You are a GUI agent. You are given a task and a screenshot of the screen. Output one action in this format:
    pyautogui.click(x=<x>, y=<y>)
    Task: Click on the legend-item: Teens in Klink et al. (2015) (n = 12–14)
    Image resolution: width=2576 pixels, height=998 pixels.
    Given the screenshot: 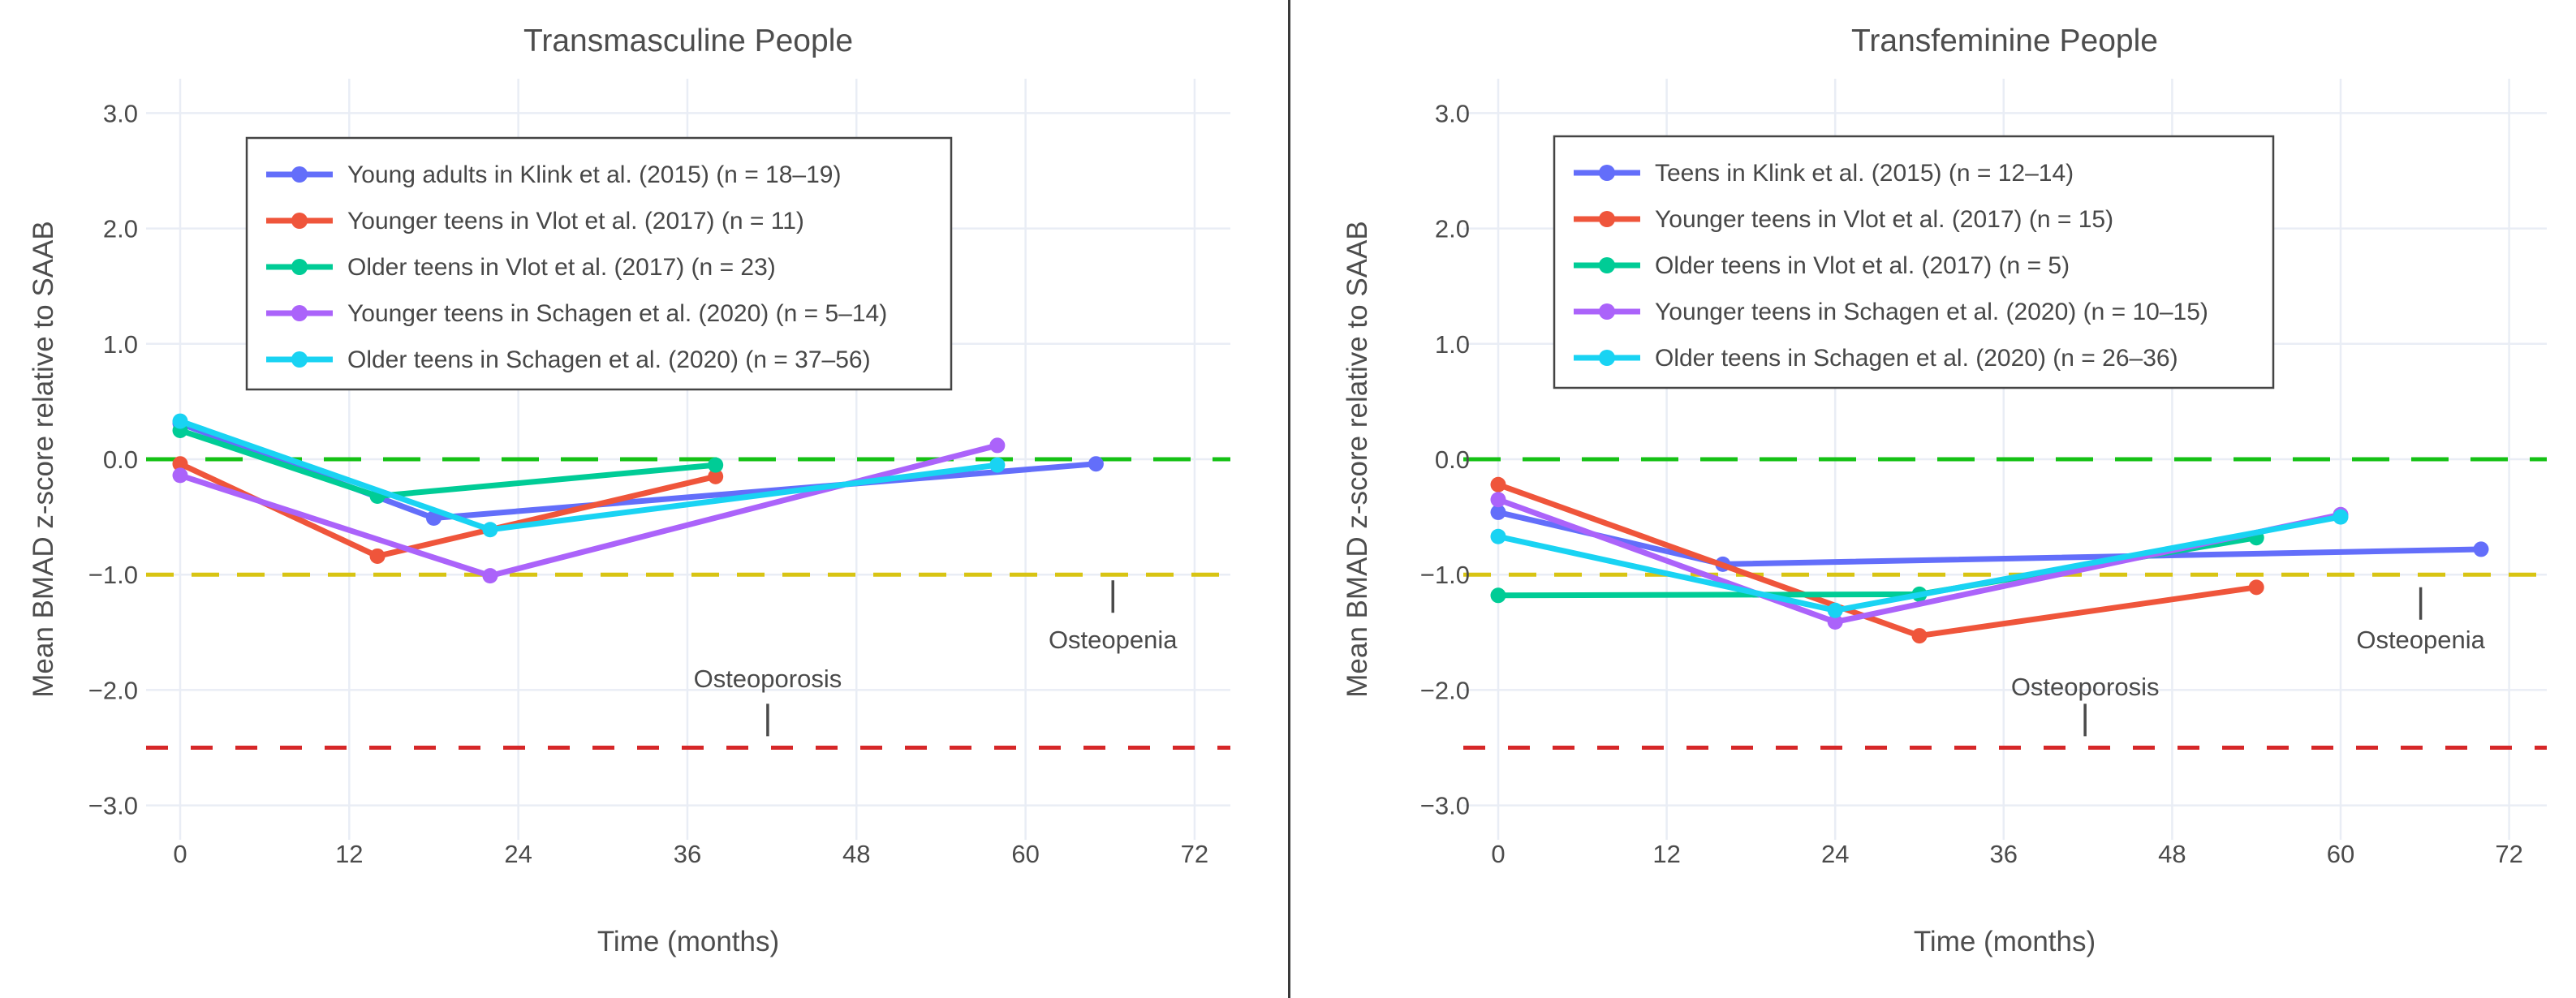 What is the action you would take?
    pyautogui.click(x=1824, y=173)
    